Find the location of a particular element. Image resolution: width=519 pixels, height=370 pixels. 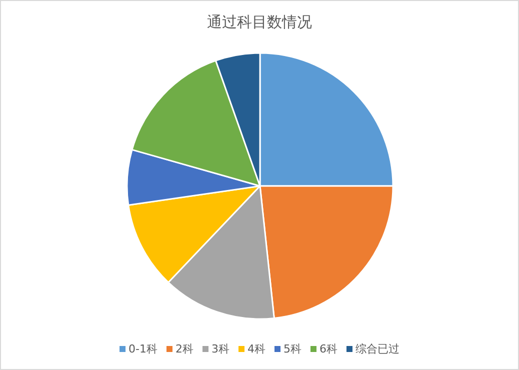

legend-label: 6科 is located at coordinates (328, 349).